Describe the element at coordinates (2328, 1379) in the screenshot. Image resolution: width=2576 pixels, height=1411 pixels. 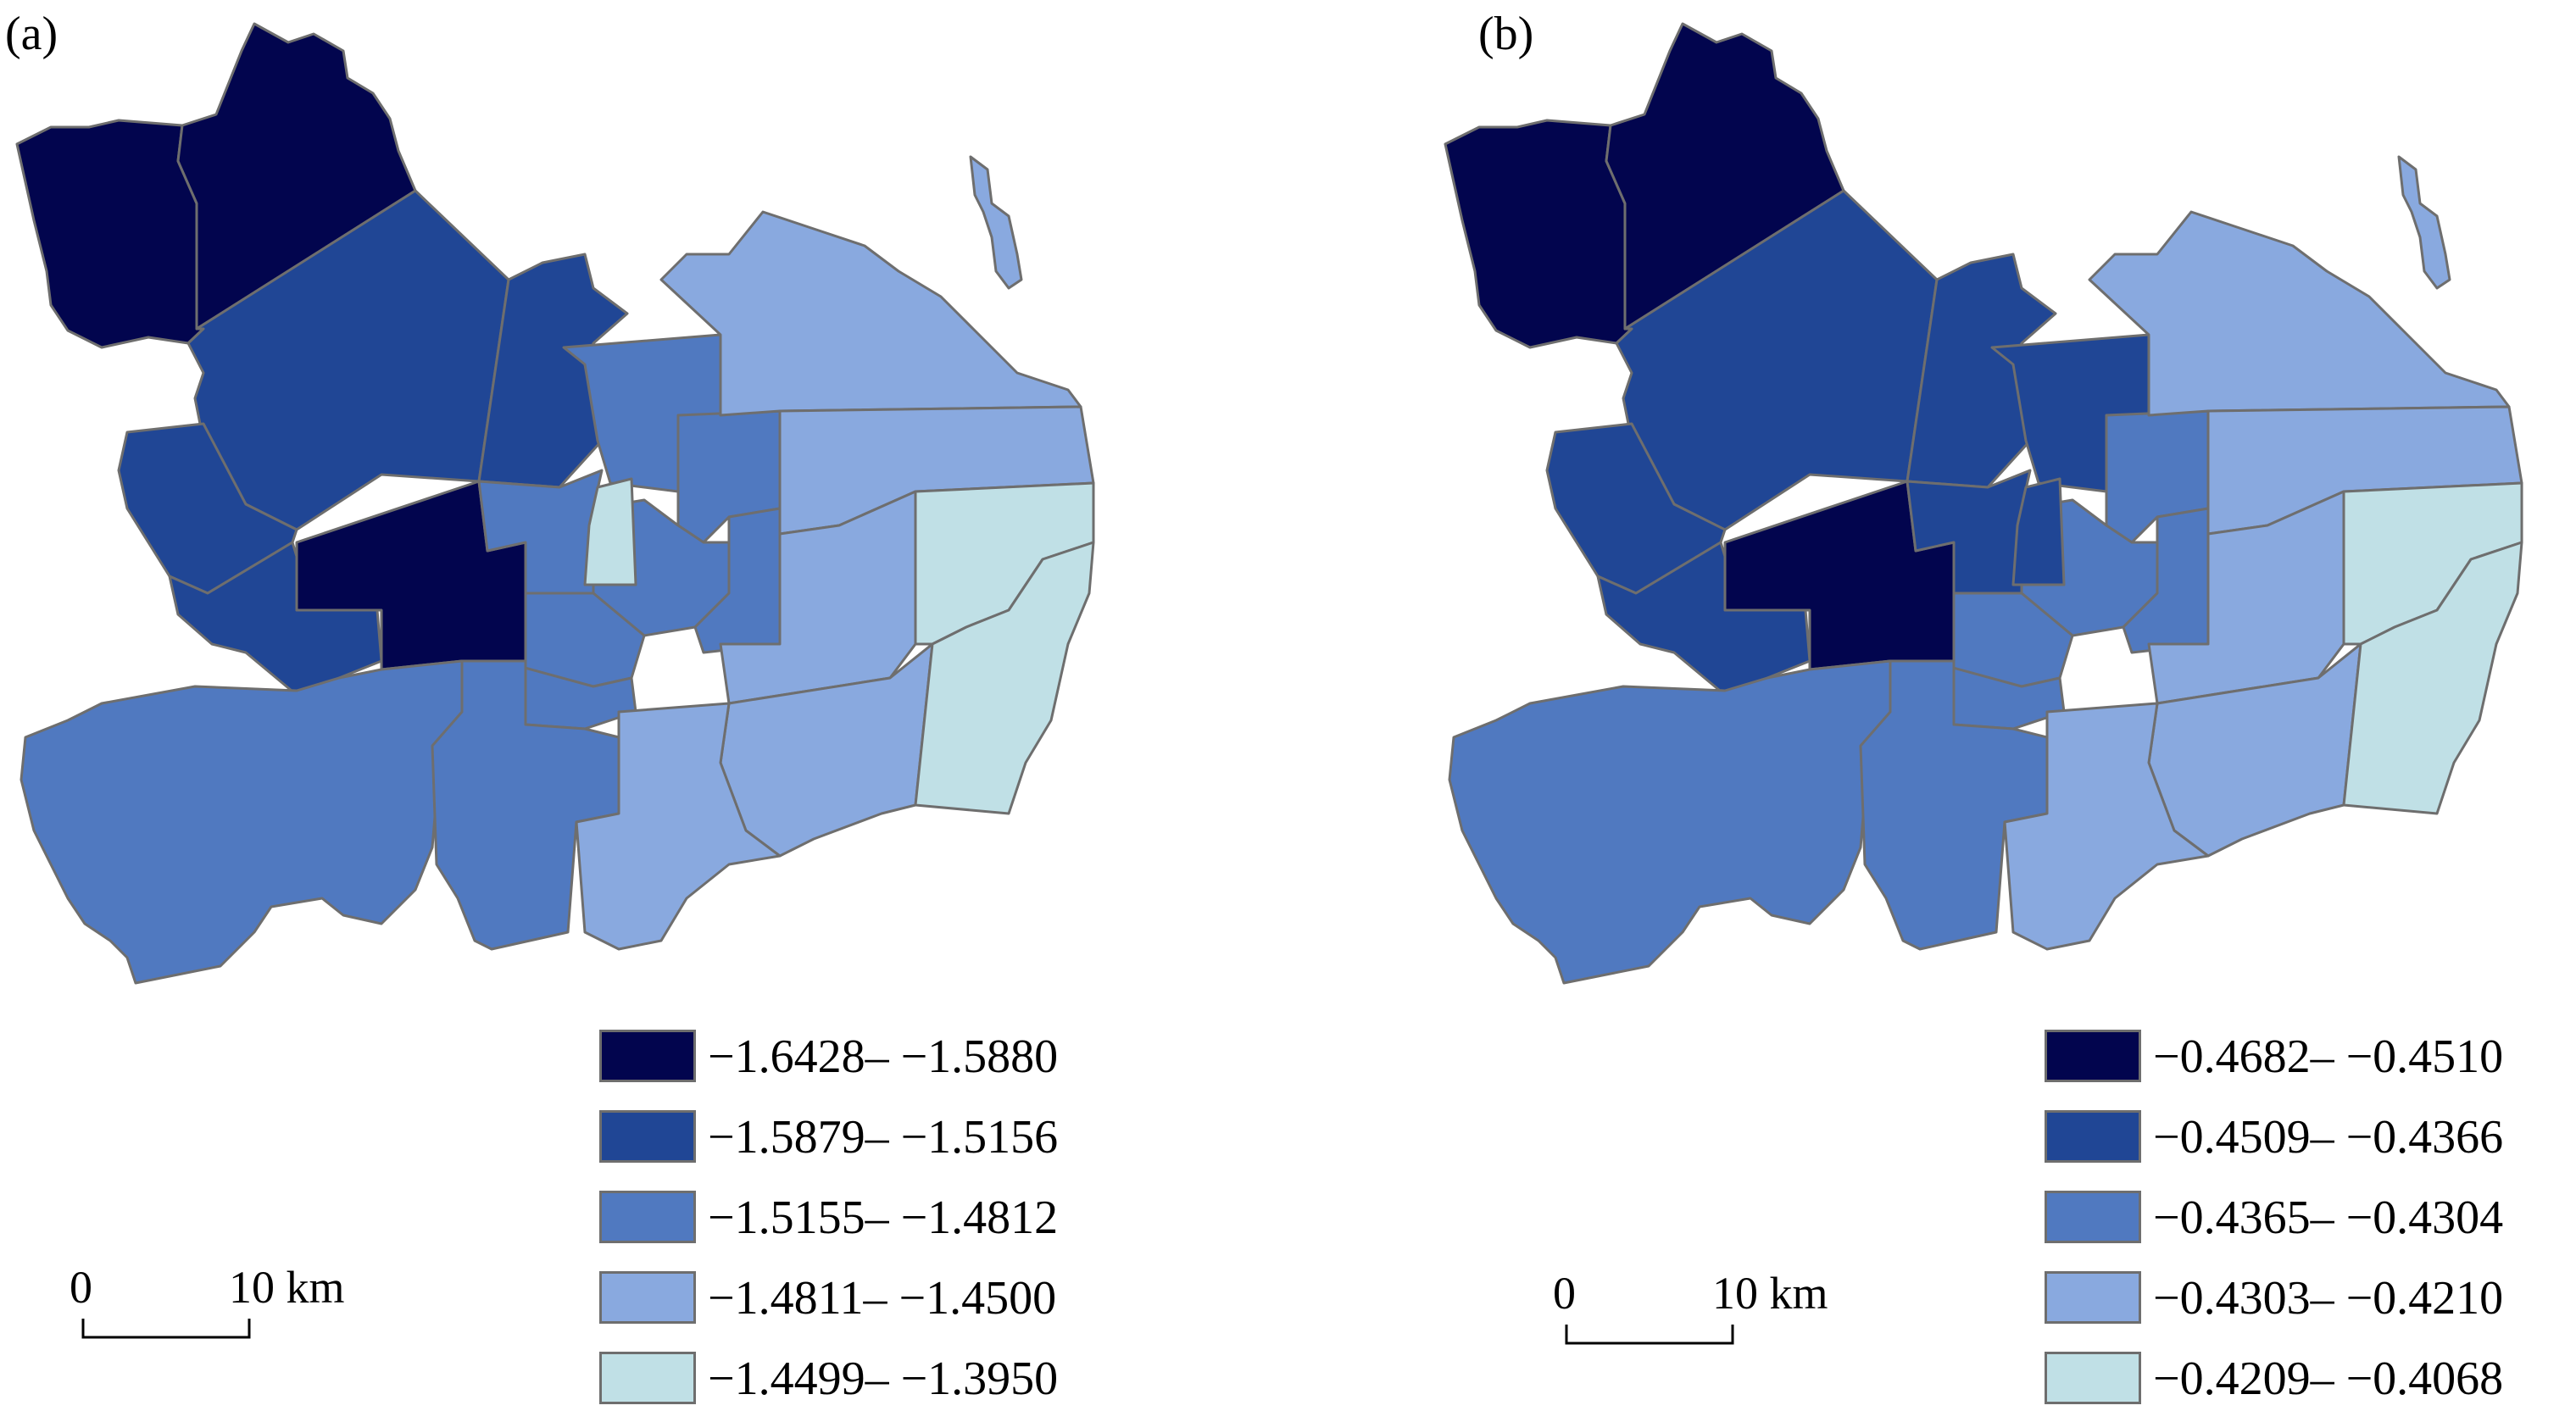
I see `legend-label: −0.4209– −0.4068` at that location.